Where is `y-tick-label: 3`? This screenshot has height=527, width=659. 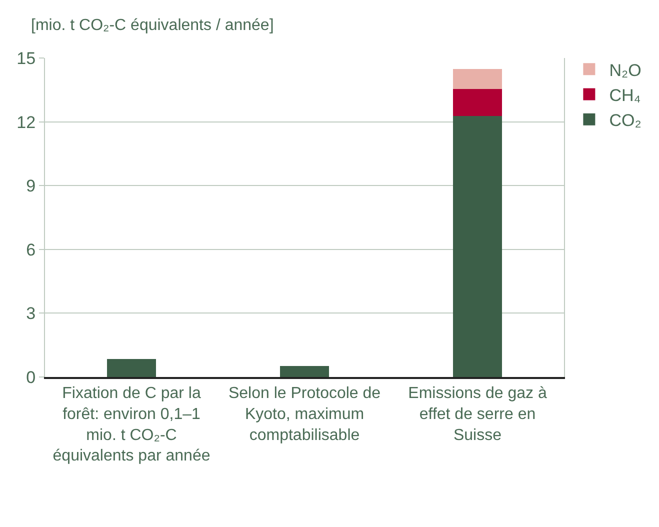 y-tick-label: 3 is located at coordinates (31, 314).